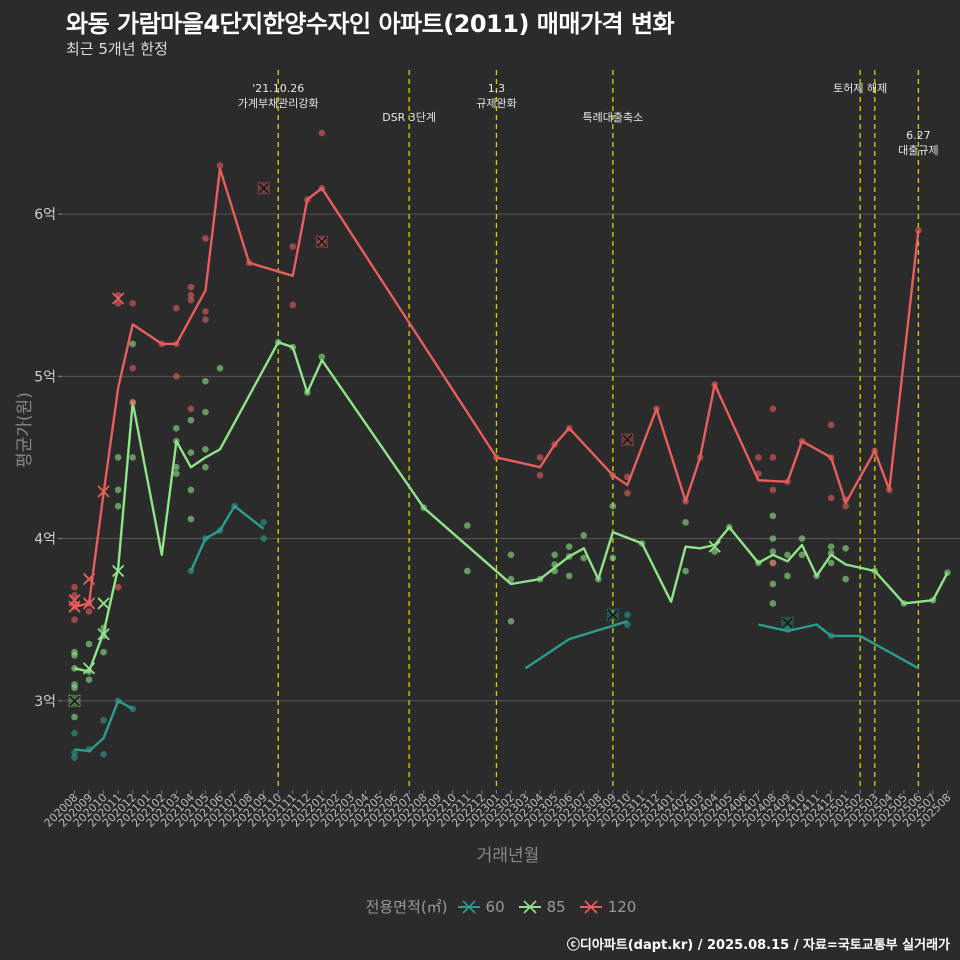 This screenshot has width=960, height=960. What do you see at coordinates (612, 117) in the screenshot?
I see `event-label: 특례대출축소` at bounding box center [612, 117].